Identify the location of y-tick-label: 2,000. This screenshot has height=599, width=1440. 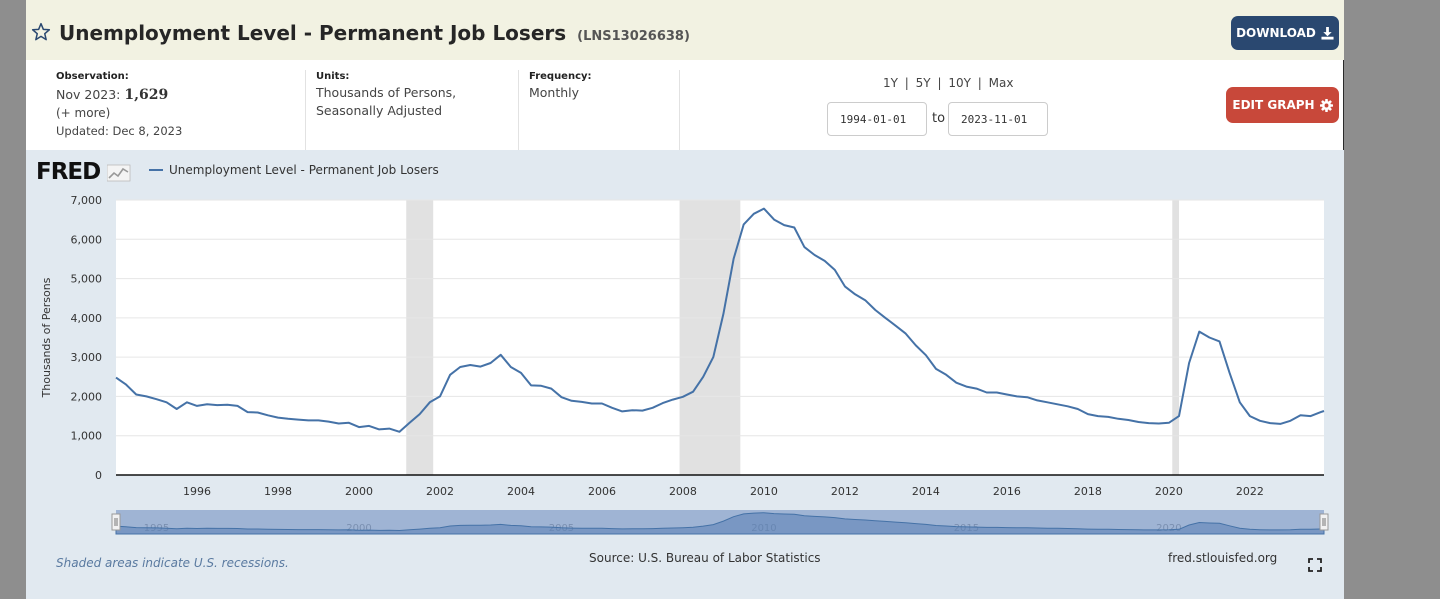
(87, 396).